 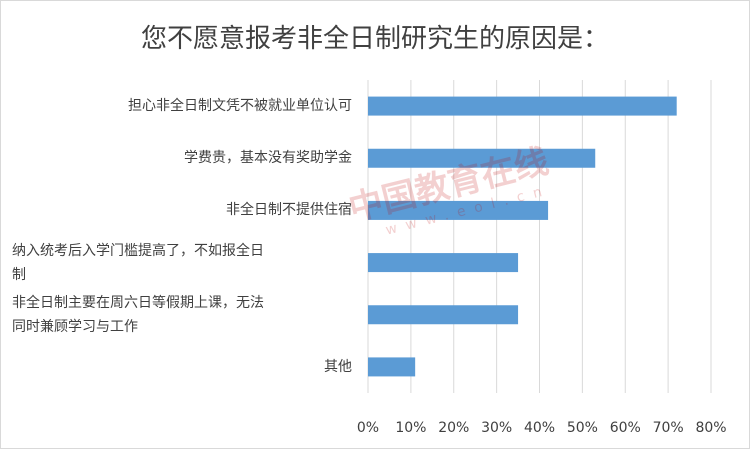 What do you see at coordinates (539, 428) in the screenshot?
I see `x-tick-label: 40%` at bounding box center [539, 428].